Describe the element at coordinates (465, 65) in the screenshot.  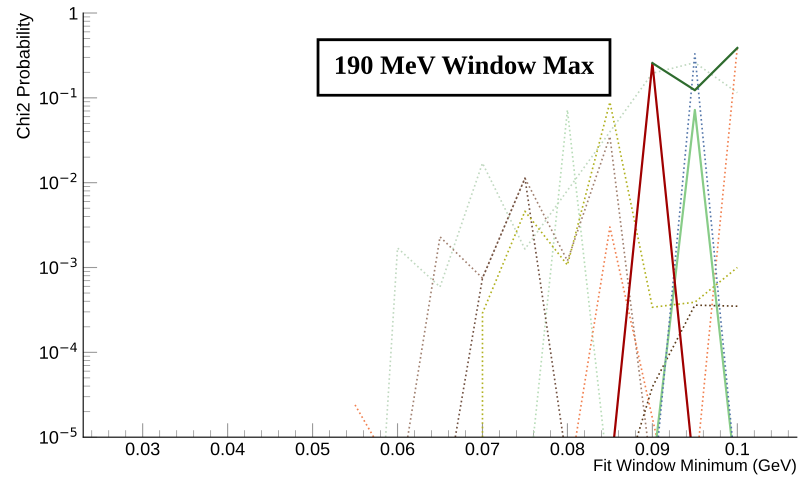
I see `text: 190 MeV Window Max` at that location.